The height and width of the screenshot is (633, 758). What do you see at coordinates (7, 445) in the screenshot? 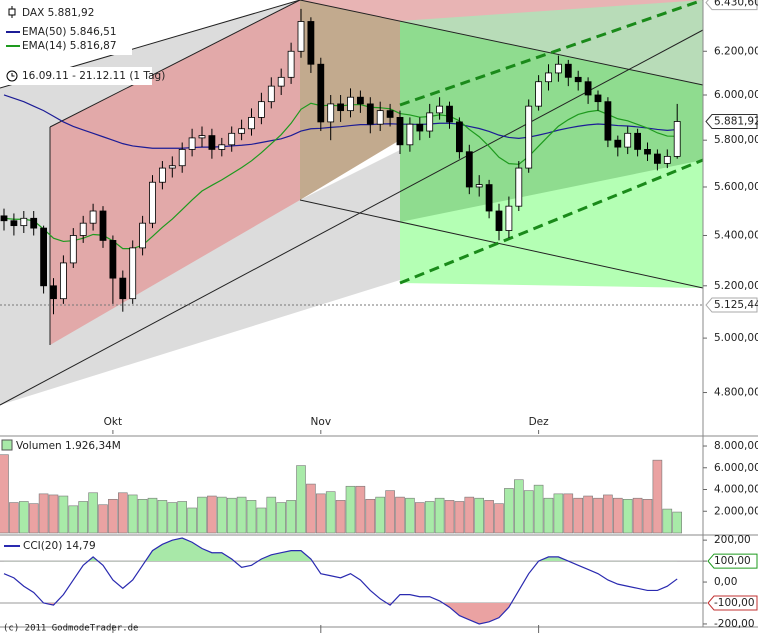
I see `legend-swatch` at bounding box center [7, 445].